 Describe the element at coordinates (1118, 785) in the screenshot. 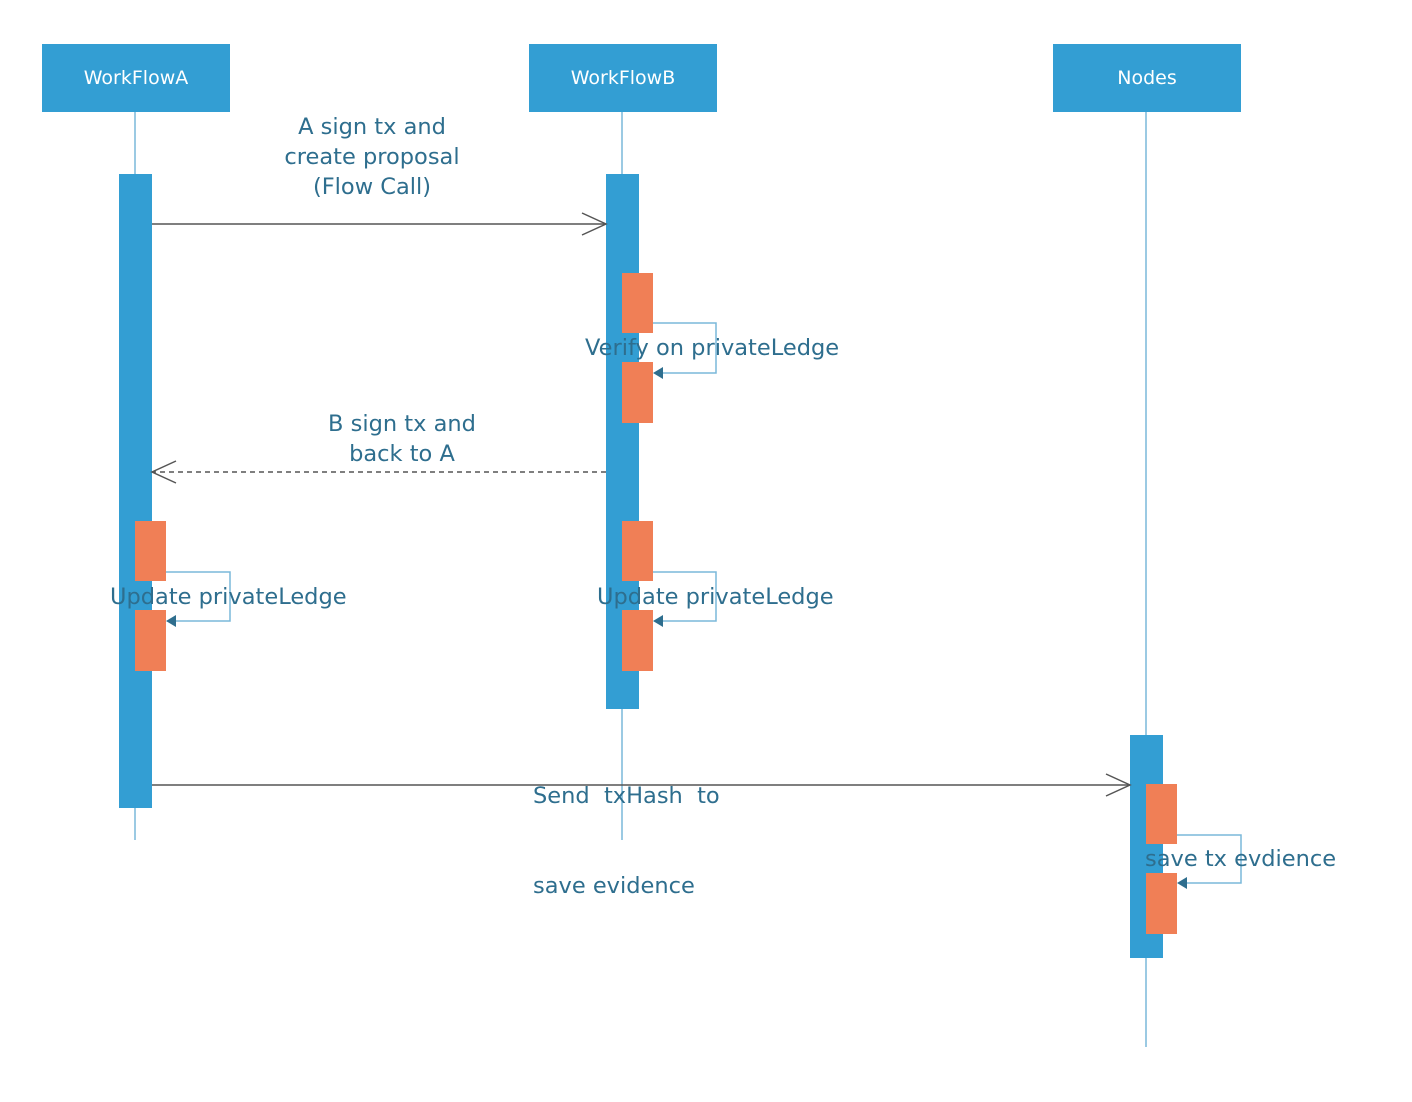

I see `arrowhead-a-to-nodes` at that location.